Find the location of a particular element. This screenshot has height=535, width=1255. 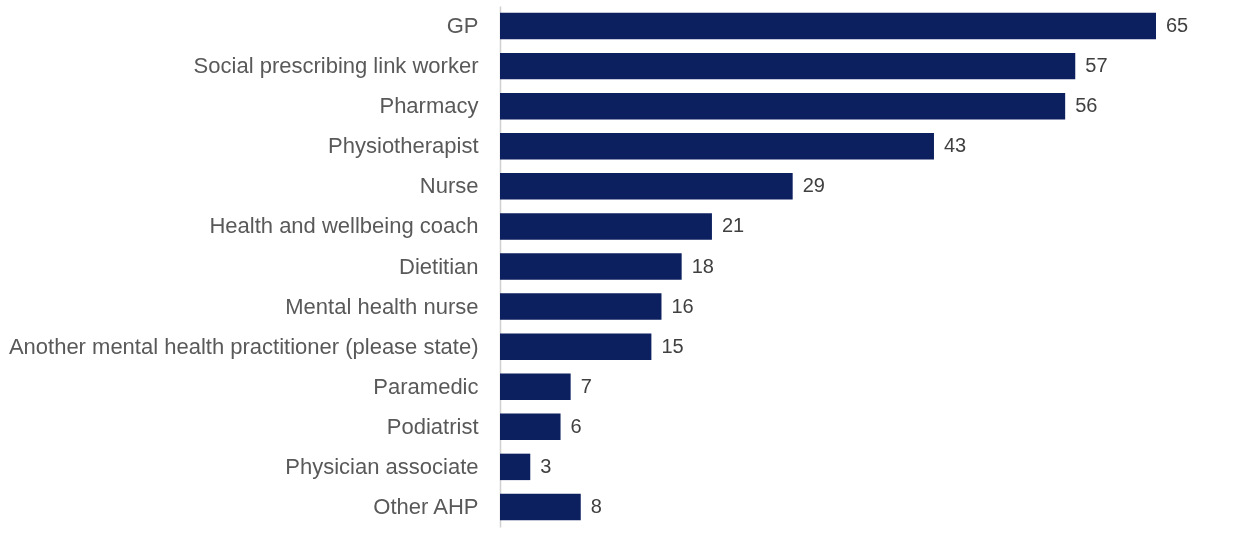

data-label: 16 is located at coordinates (682, 305).